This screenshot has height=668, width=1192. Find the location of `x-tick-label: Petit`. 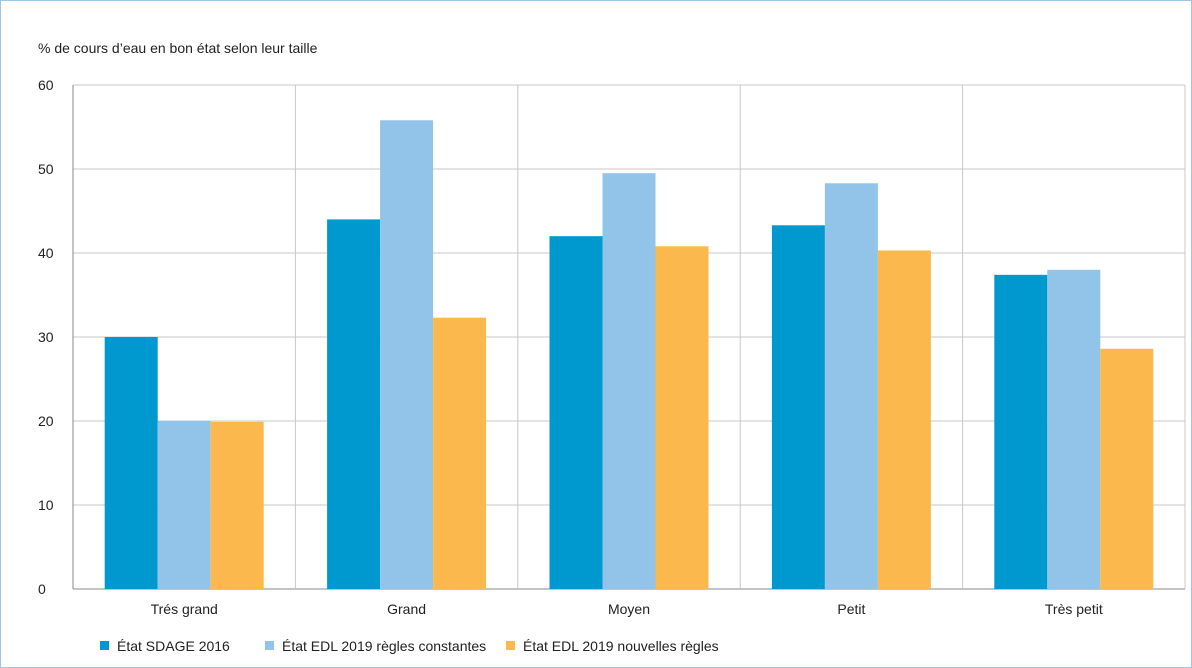

x-tick-label: Petit is located at coordinates (851, 609).